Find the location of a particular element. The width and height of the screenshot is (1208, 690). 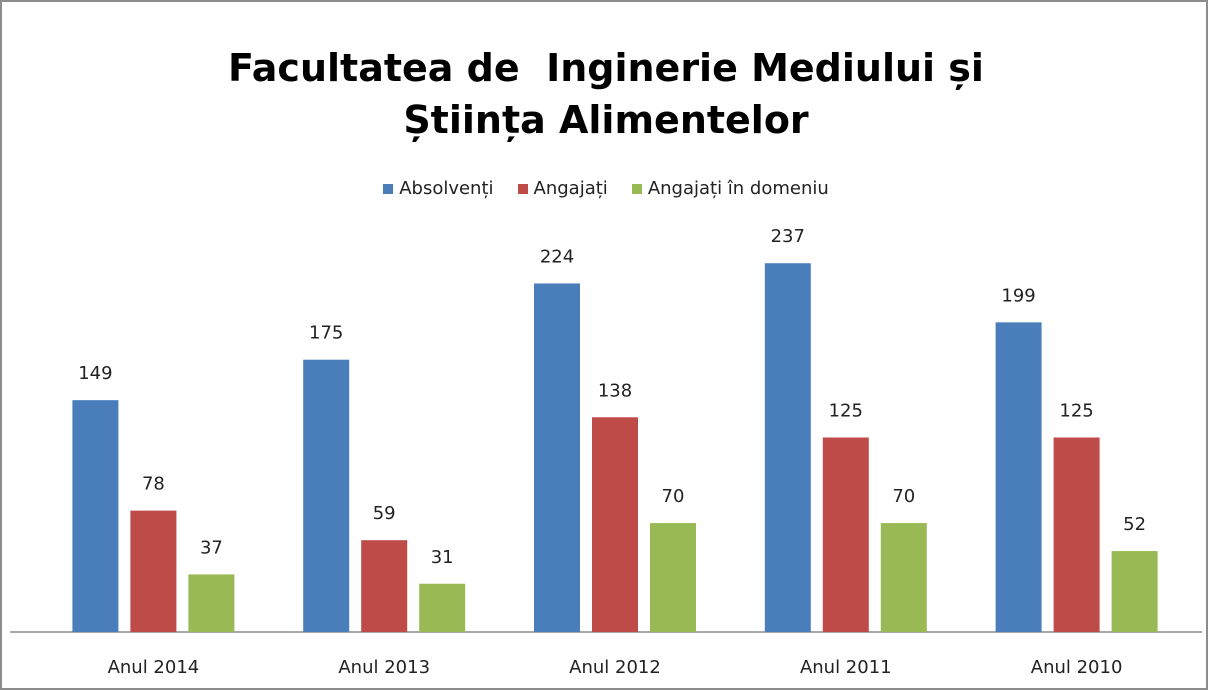

data-label: 224 is located at coordinates (557, 256).